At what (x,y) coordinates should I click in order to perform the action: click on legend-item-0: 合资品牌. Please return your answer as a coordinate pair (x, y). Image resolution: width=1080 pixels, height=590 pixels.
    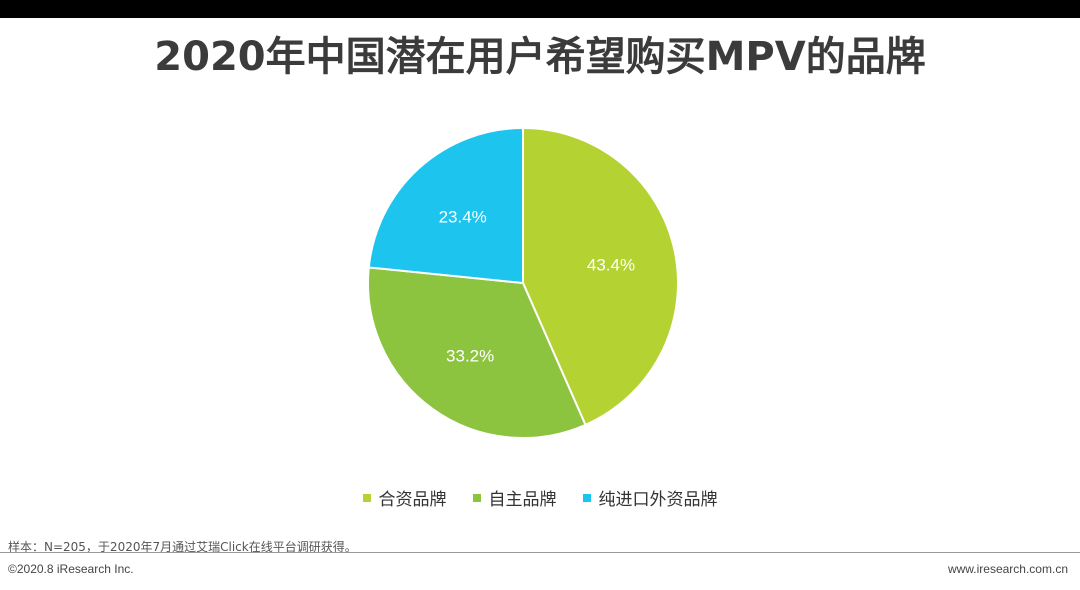
    Looking at the image, I should click on (404, 497).